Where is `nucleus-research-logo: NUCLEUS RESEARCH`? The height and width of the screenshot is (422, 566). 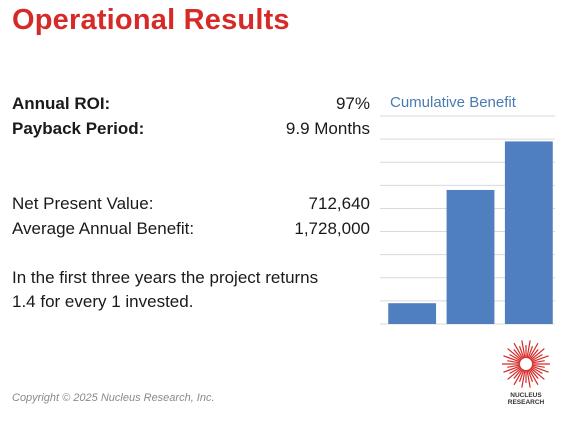
nucleus-research-logo: NUCLEUS RESEARCH is located at coordinates (526, 375).